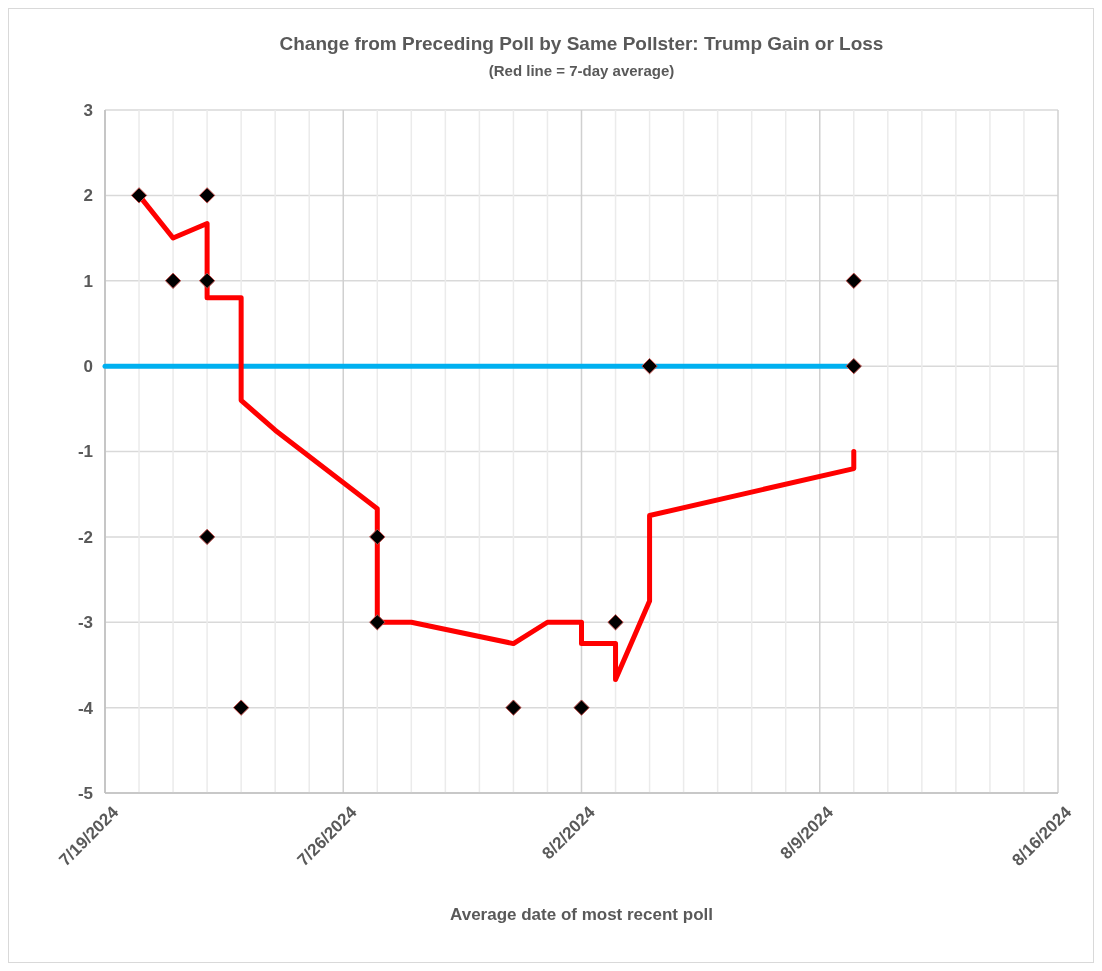  What do you see at coordinates (85, 537) in the screenshot?
I see `y-tick-label: -2` at bounding box center [85, 537].